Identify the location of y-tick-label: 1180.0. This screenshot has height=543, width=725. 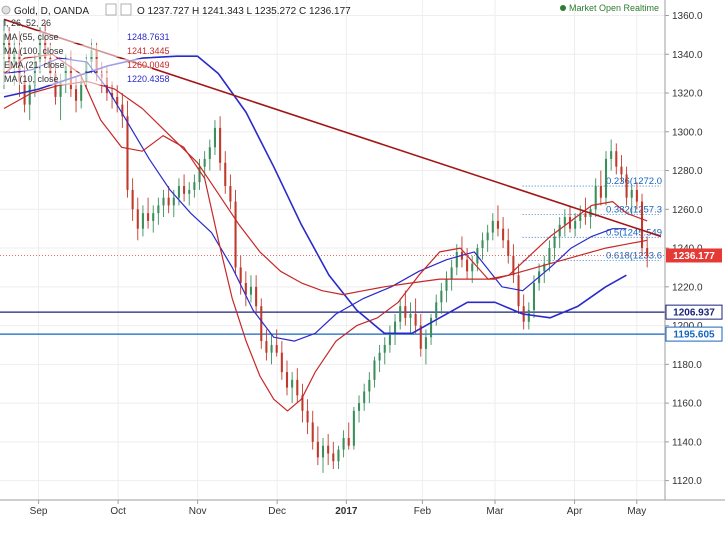
(687, 365).